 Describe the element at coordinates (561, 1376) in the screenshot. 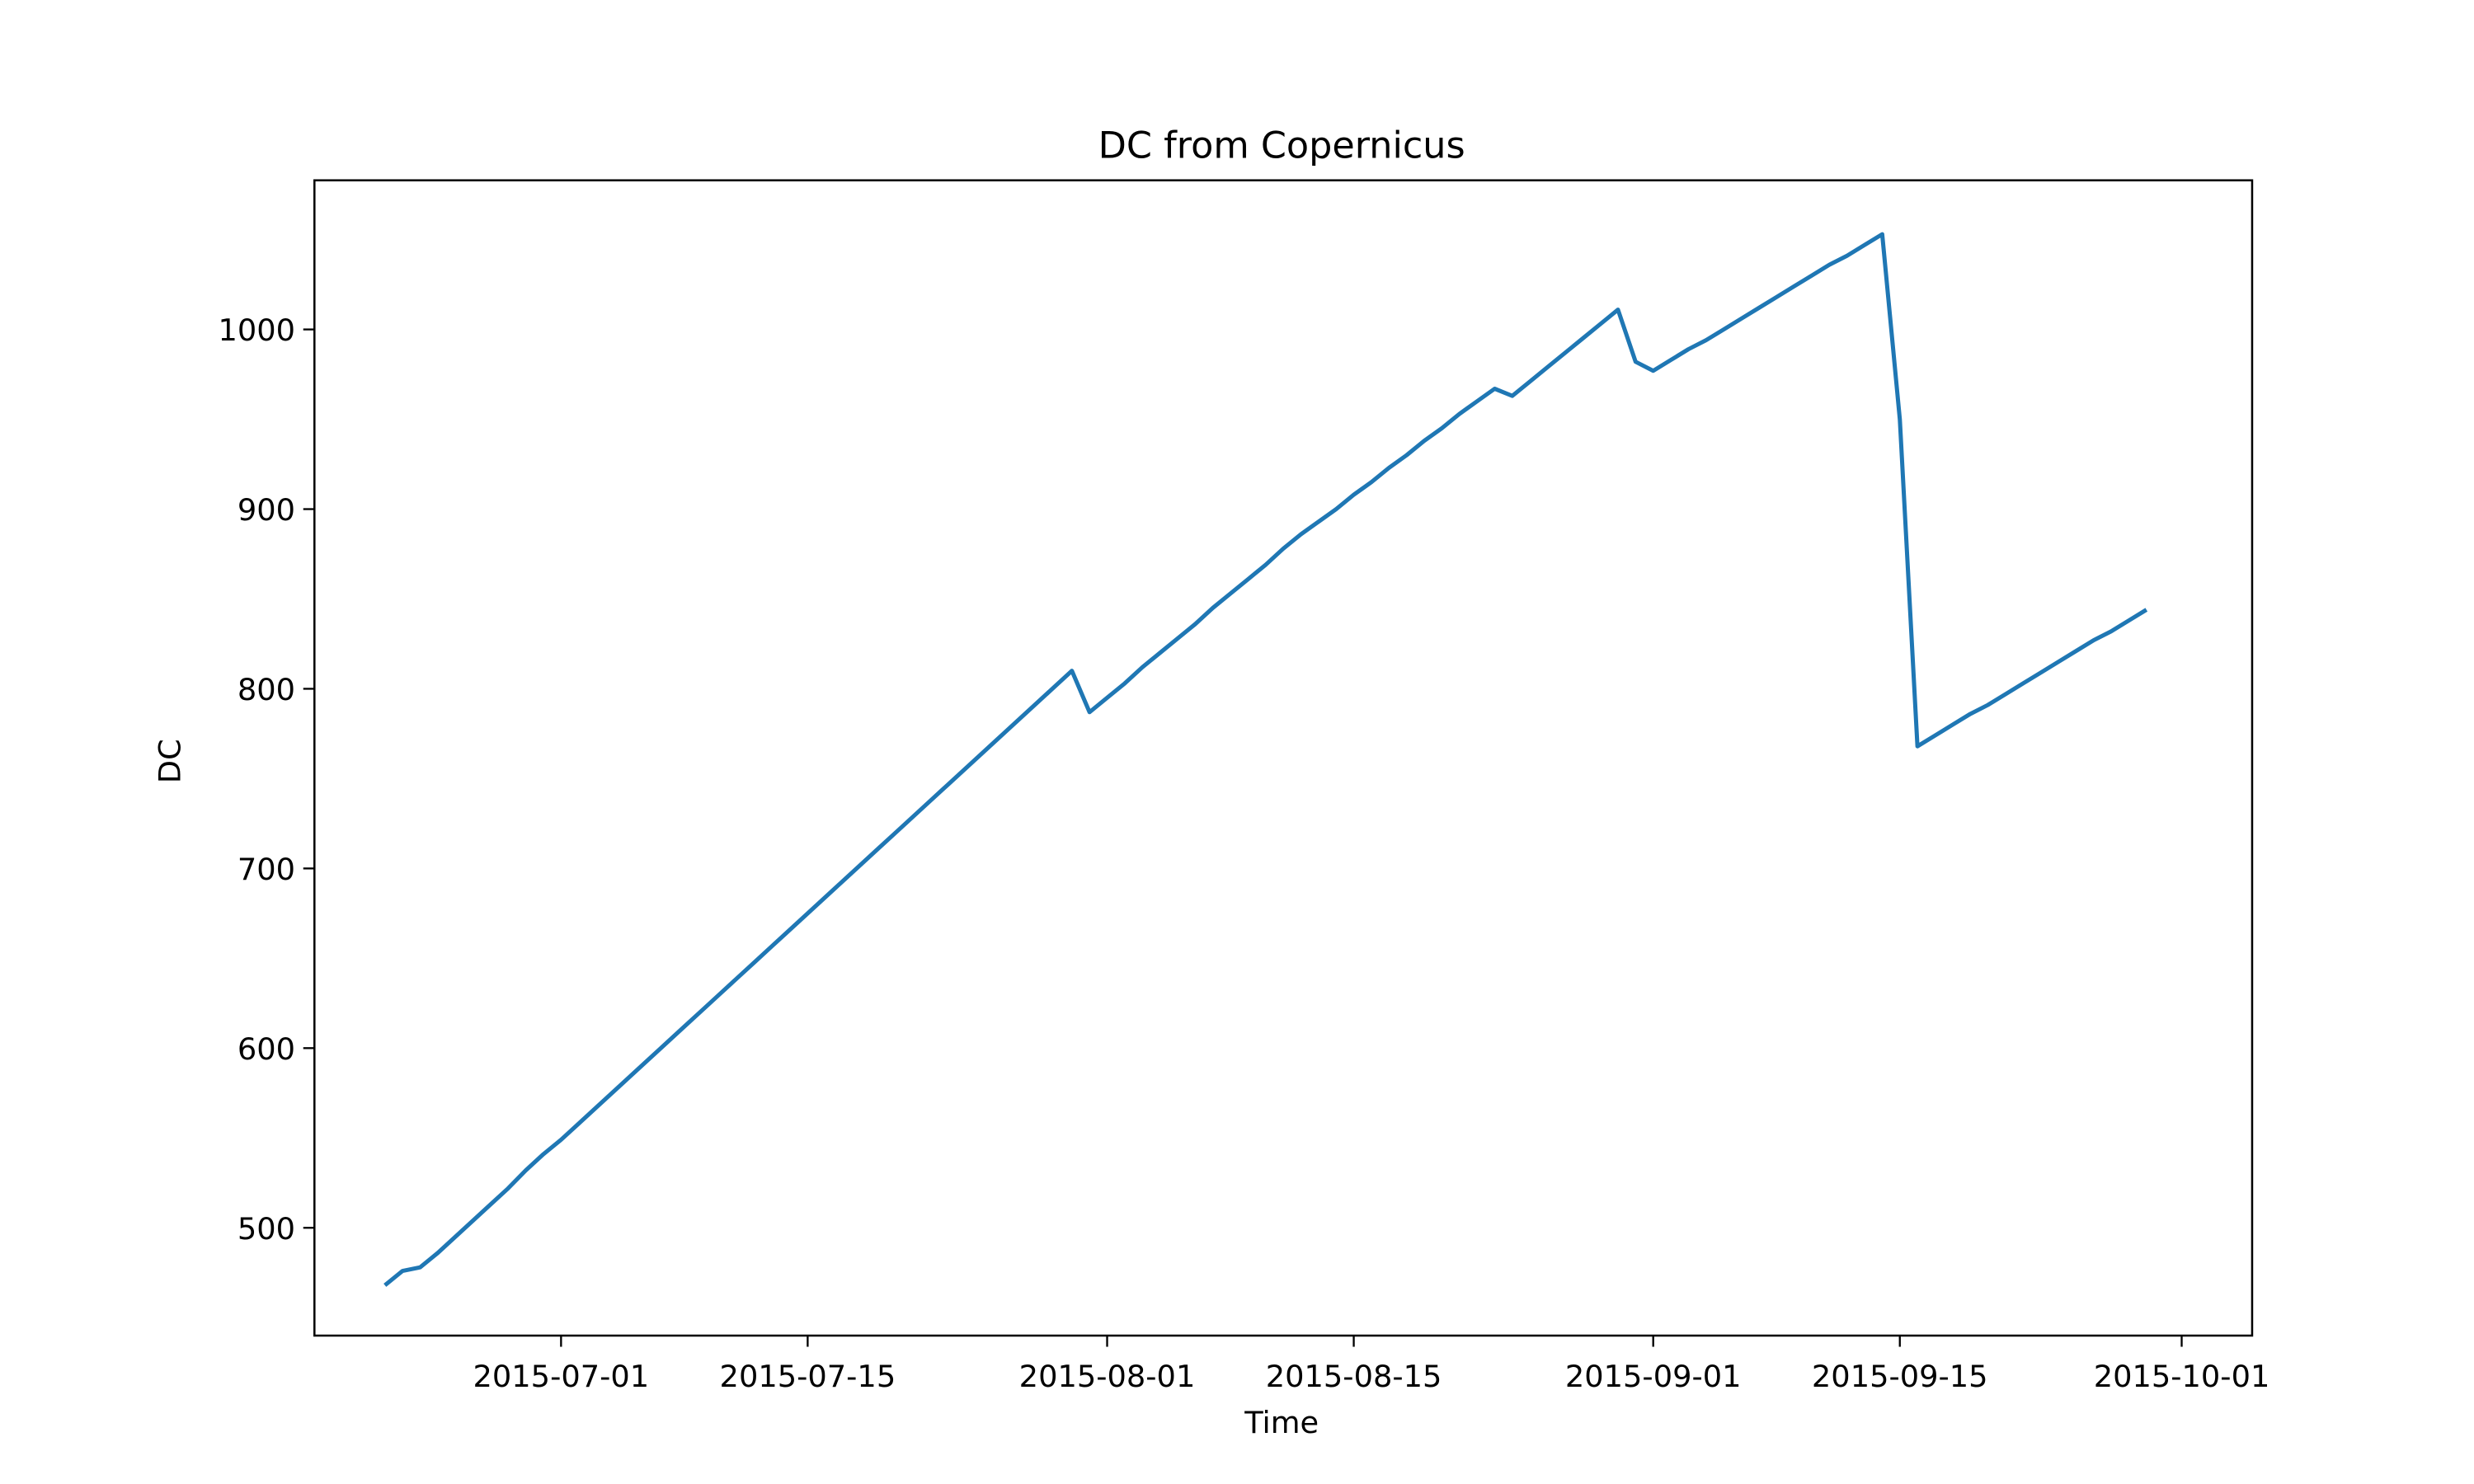

I see `x-tick-label: 2015-07-01` at that location.